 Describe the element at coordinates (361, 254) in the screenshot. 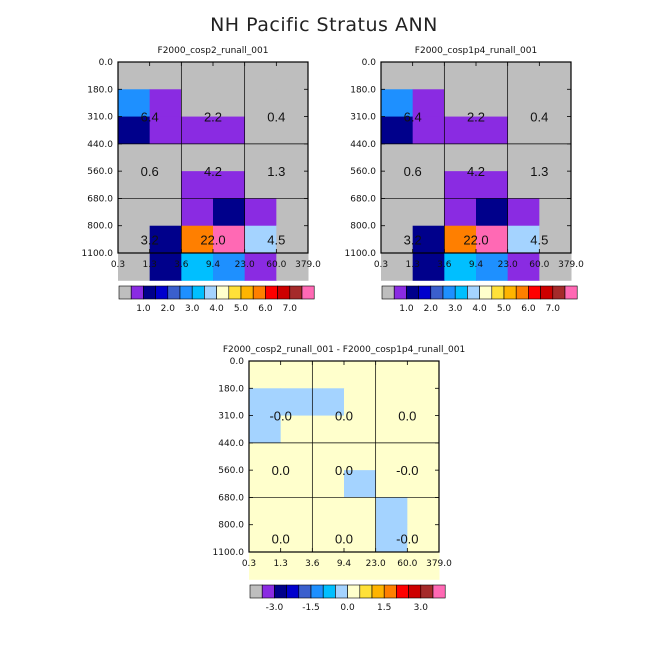

I see `y-tick-label: 1100.0` at that location.